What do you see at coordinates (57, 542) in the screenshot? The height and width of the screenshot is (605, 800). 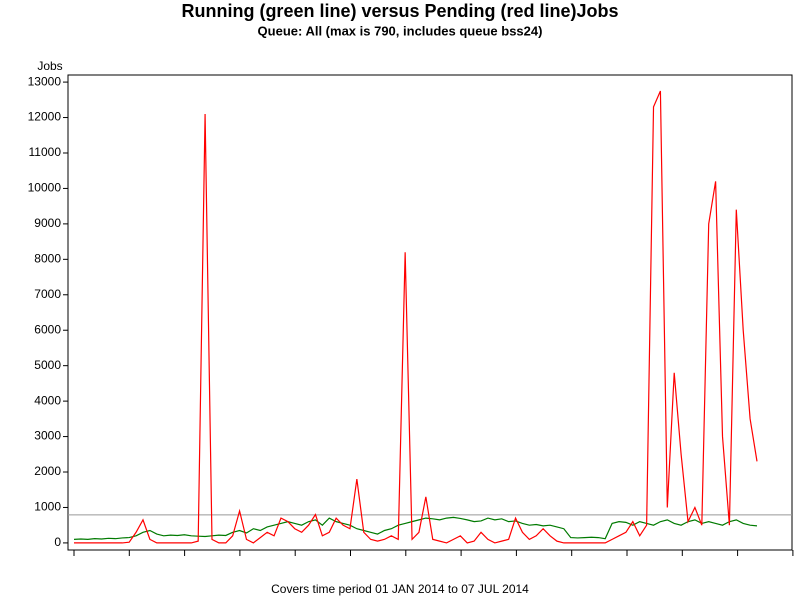 I see `y-tick-label: 0` at bounding box center [57, 542].